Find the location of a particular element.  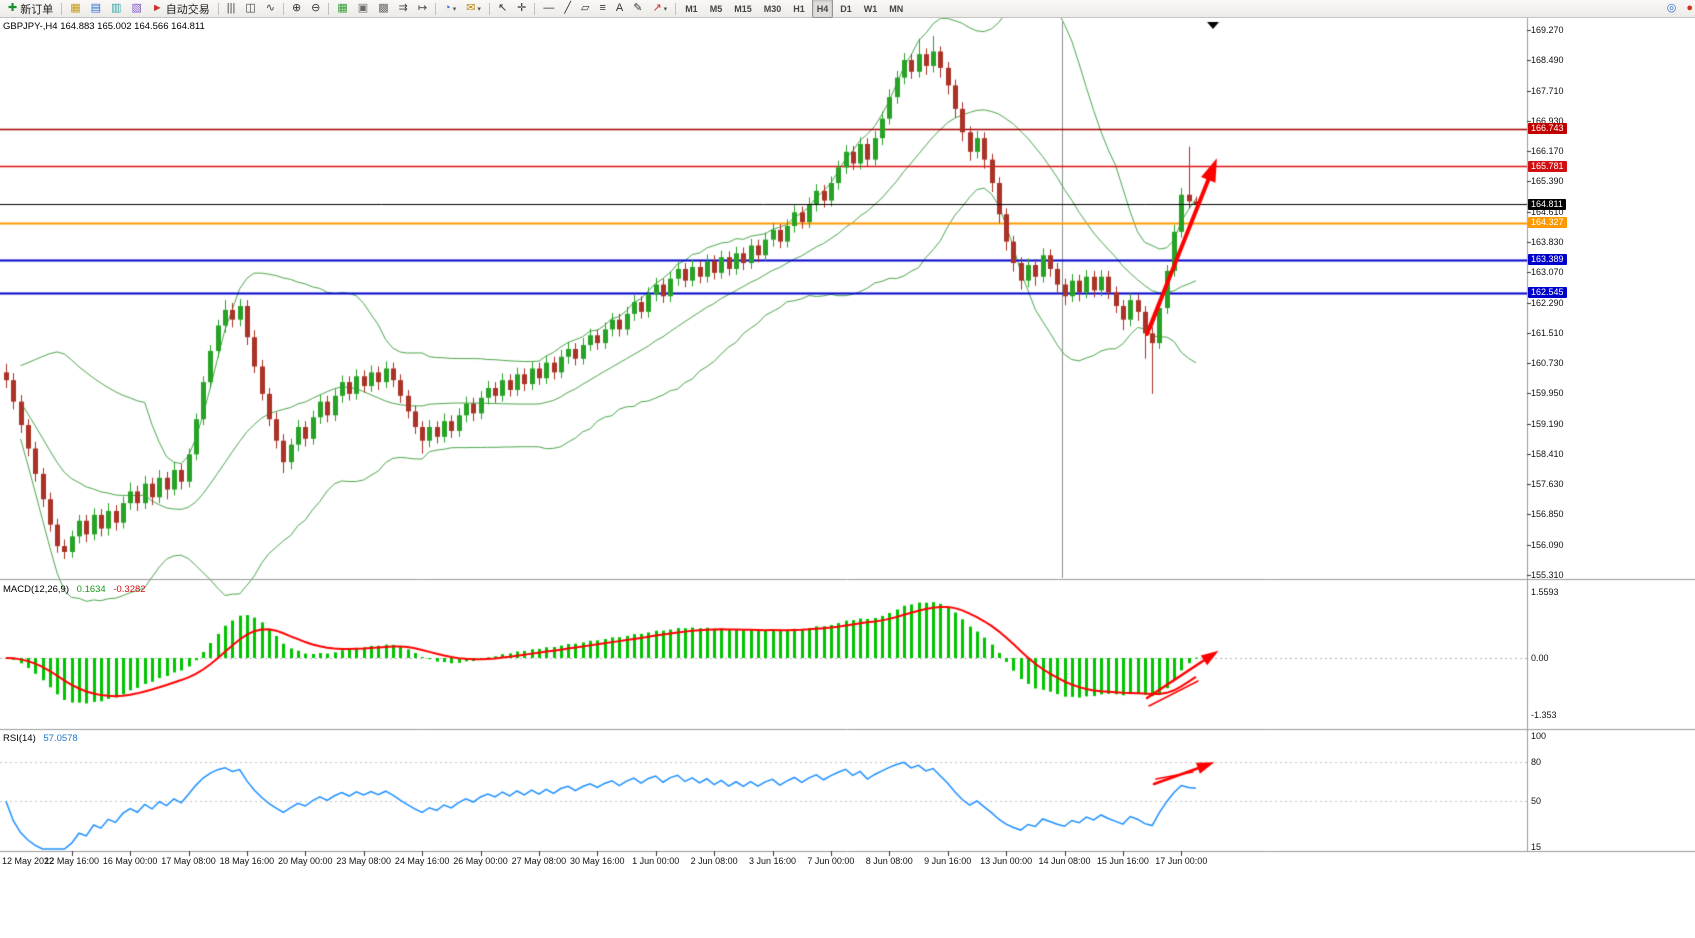

chart-shift-icon: ↦ is located at coordinates (422, 8).